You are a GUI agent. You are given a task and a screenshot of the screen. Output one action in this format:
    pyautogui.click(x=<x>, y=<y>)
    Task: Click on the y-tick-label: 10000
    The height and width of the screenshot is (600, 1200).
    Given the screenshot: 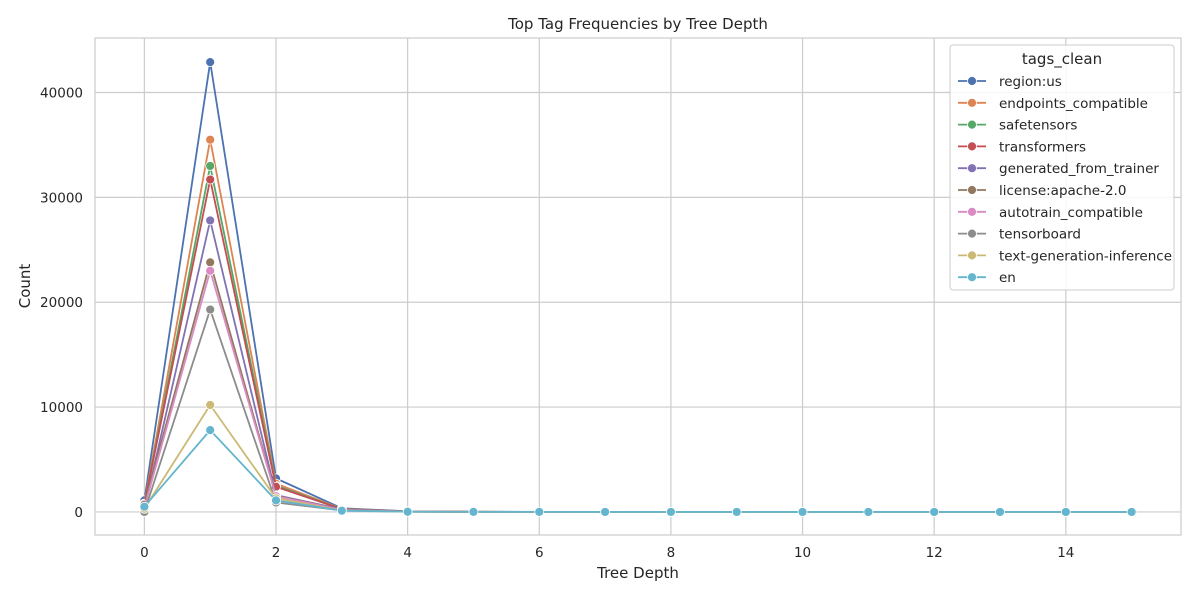 What is the action you would take?
    pyautogui.click(x=61, y=408)
    